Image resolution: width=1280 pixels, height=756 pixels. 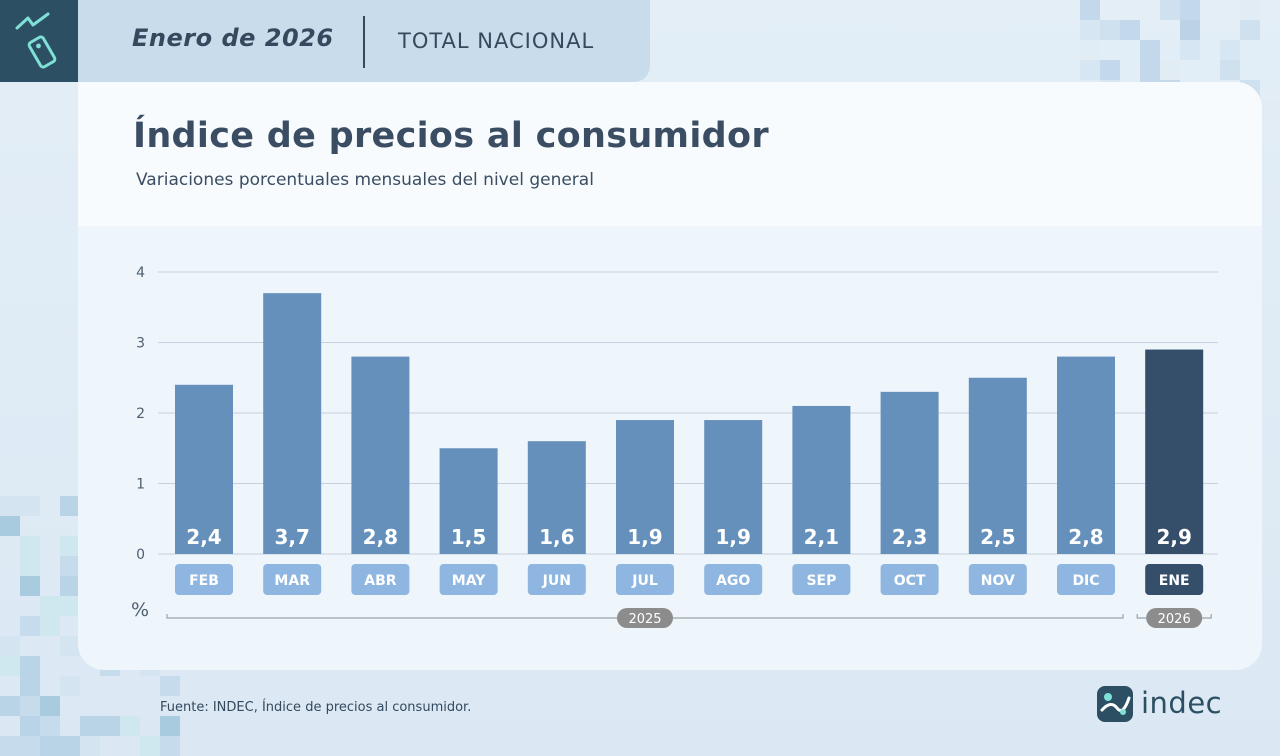 What do you see at coordinates (997, 537) in the screenshot?
I see `bar-value-label: 2,5` at bounding box center [997, 537].